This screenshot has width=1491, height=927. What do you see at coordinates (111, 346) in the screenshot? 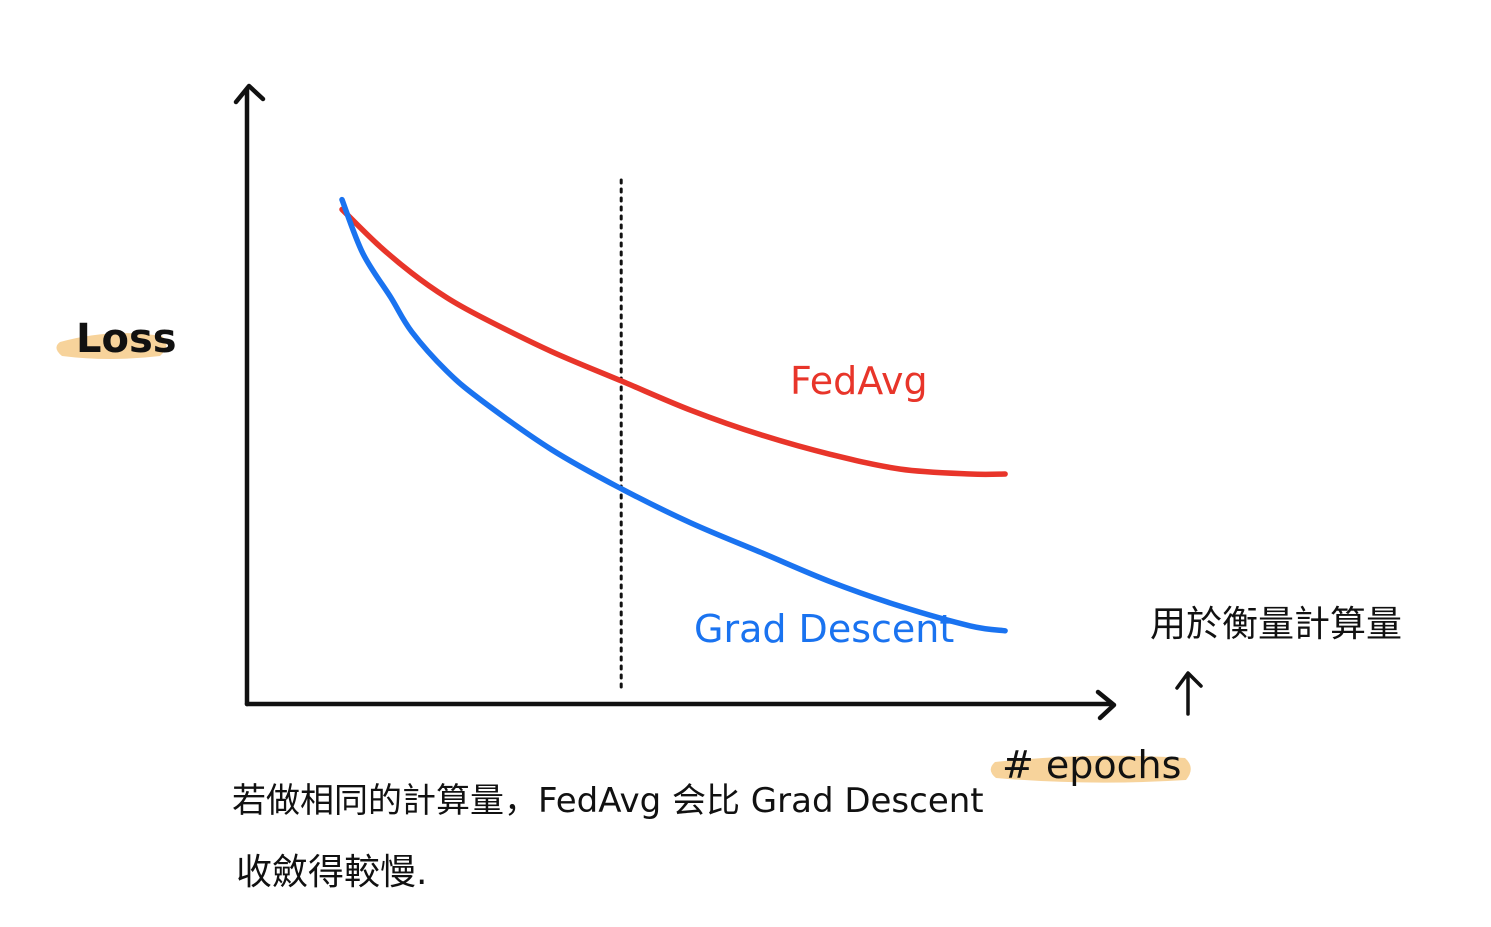
I see `loss-highlight` at bounding box center [111, 346].